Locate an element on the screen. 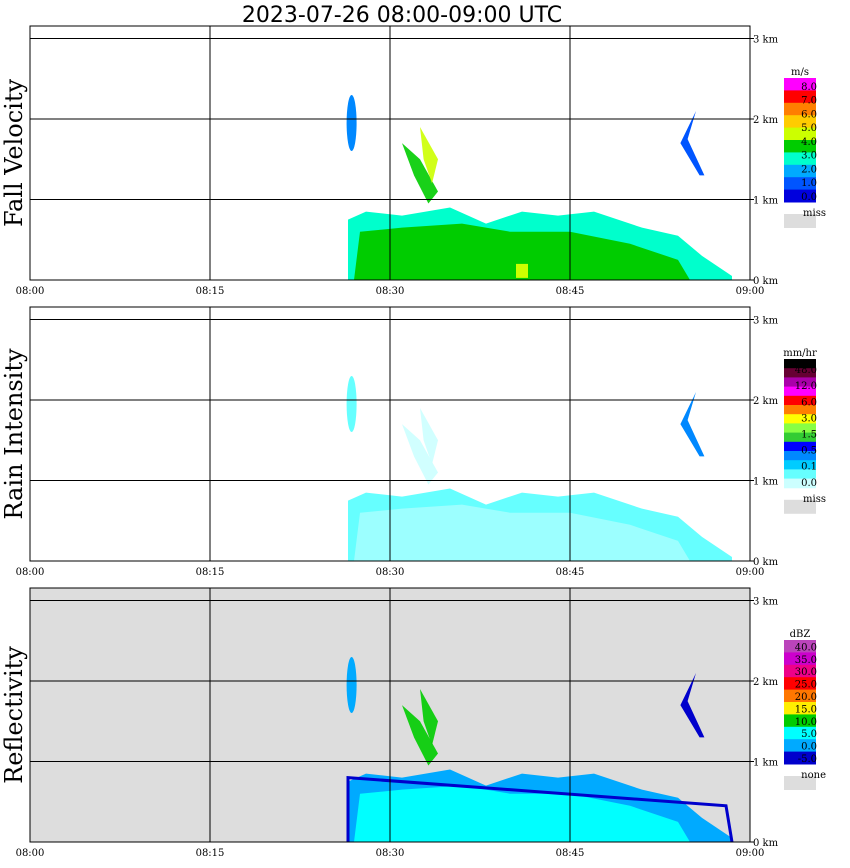 Image resolution: width=850 pixels, height=868 pixels. colorbar-label: 40.0 is located at coordinates (806, 647).